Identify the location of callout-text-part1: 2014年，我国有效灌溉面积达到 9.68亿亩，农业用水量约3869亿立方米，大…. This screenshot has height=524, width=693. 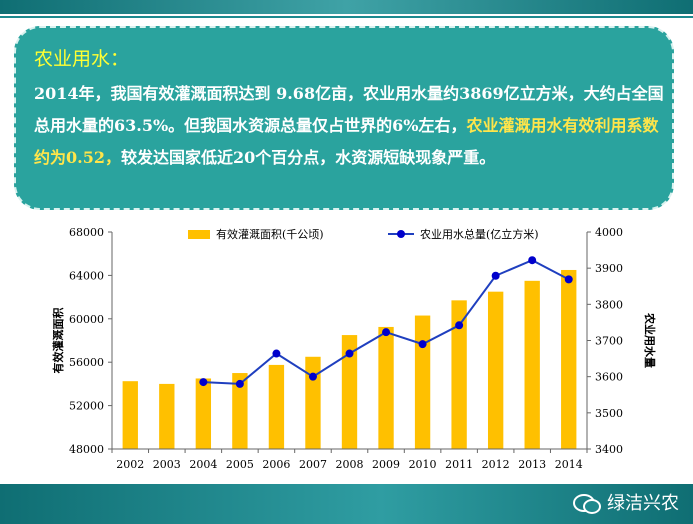
(349, 109).